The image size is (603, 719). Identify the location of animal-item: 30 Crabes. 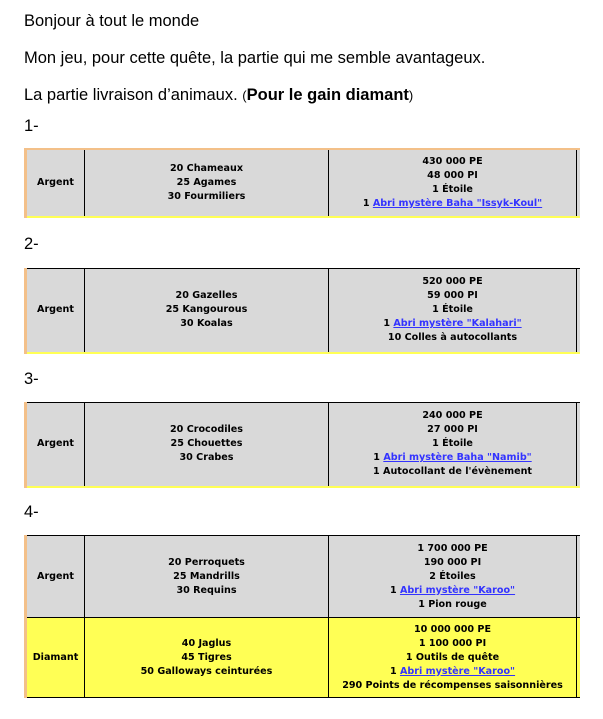
(206, 458).